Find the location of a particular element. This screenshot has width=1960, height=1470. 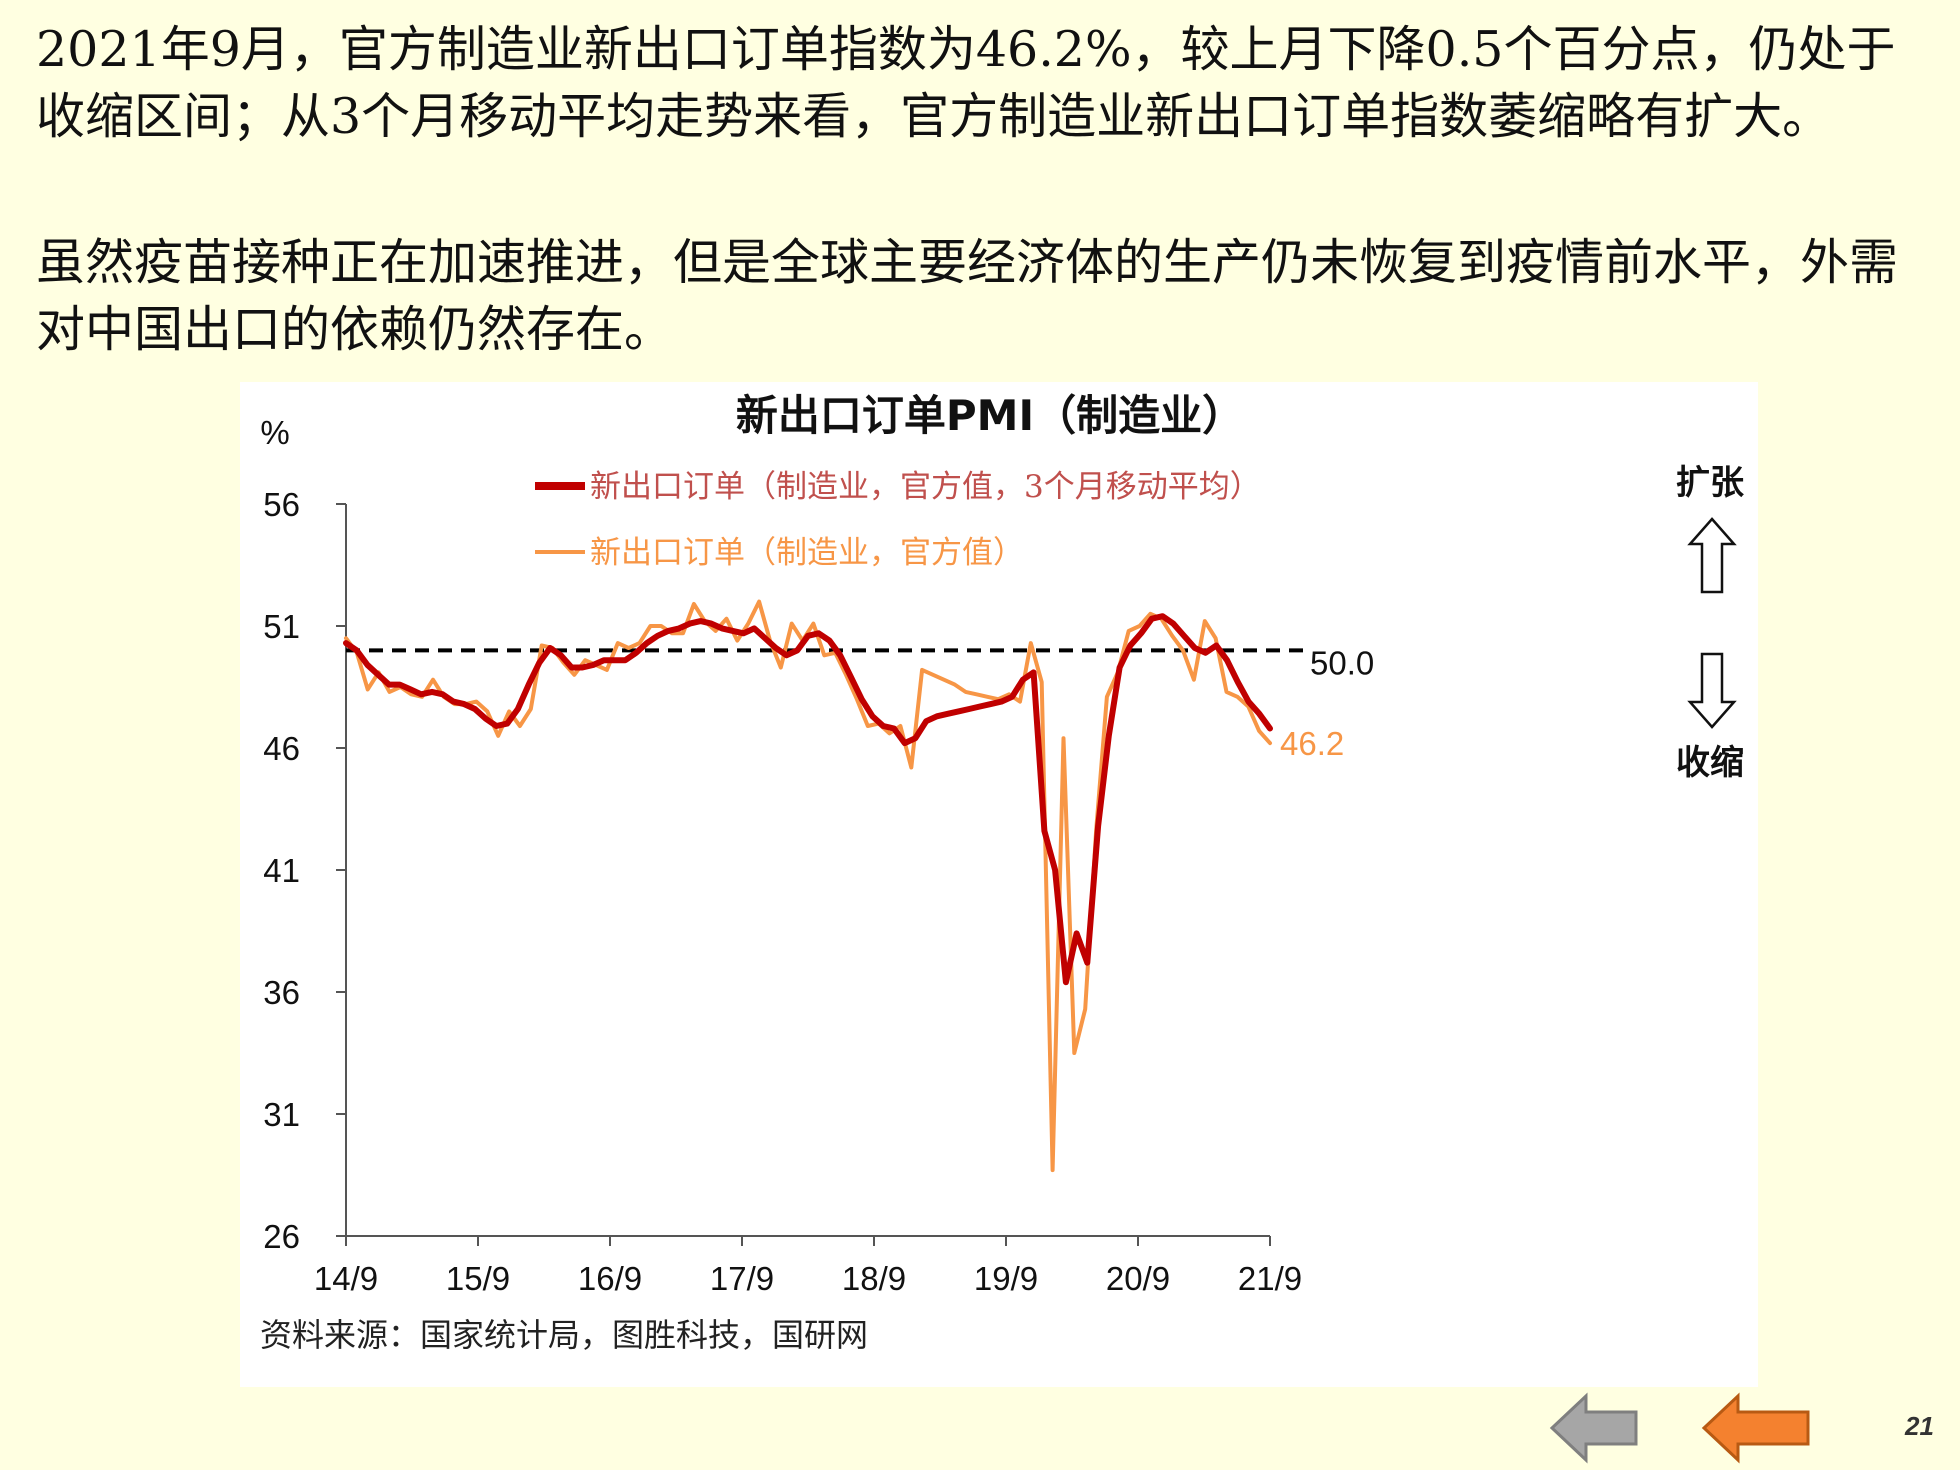

legend: 新出口订单（制造业，官方值，3个月移动平均） 新出口订单（制造业，官方值） is located at coordinates (898, 520).